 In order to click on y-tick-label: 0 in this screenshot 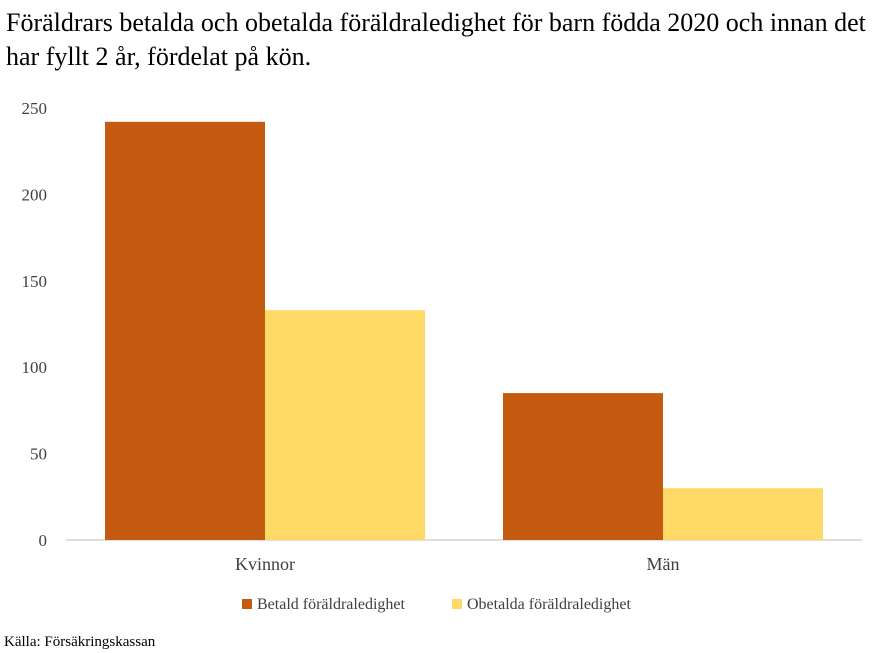, I will do `click(43, 540)`.